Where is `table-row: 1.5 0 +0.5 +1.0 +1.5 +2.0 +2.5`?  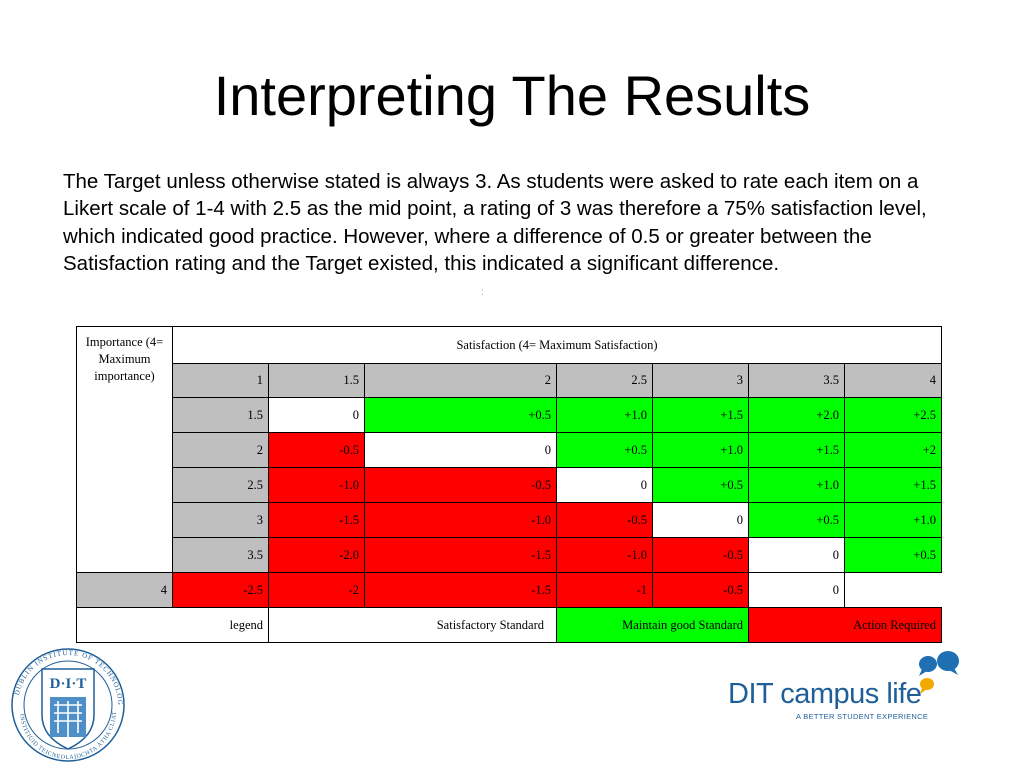
table-row: 1.5 0 +0.5 +1.0 +1.5 +2.0 +2.5 is located at coordinates (510, 415).